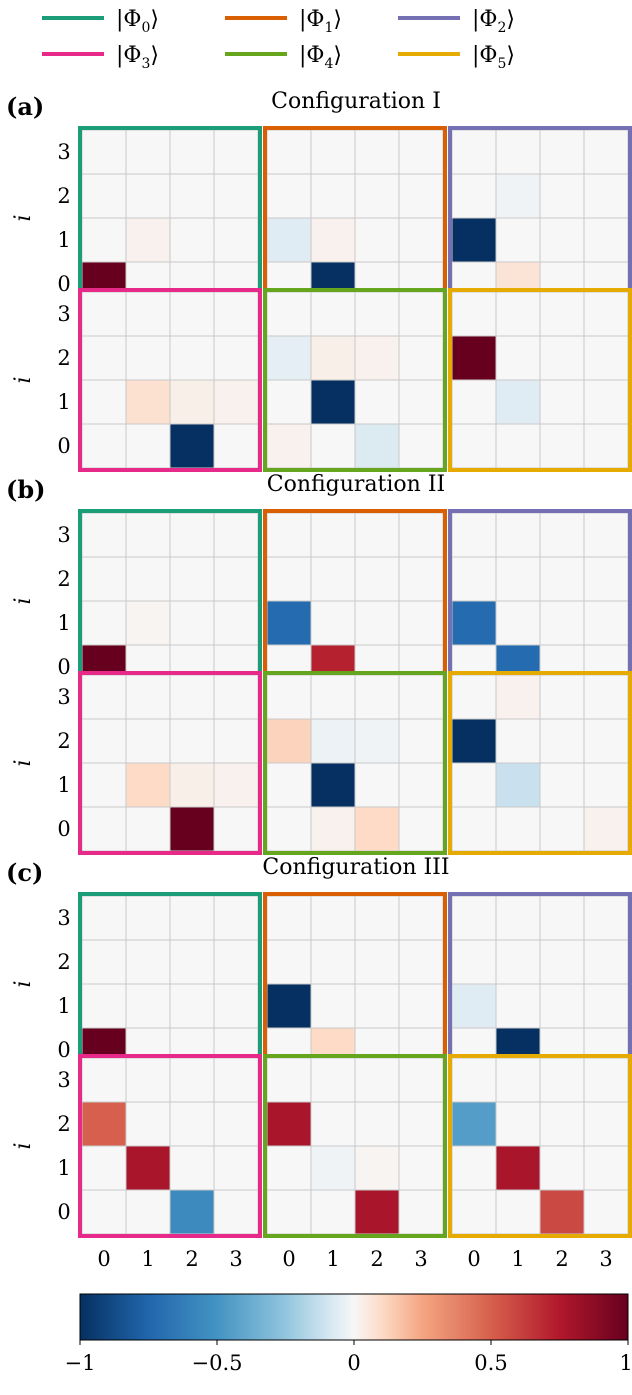  I want to click on colorbar-bar, so click(354, 1317).